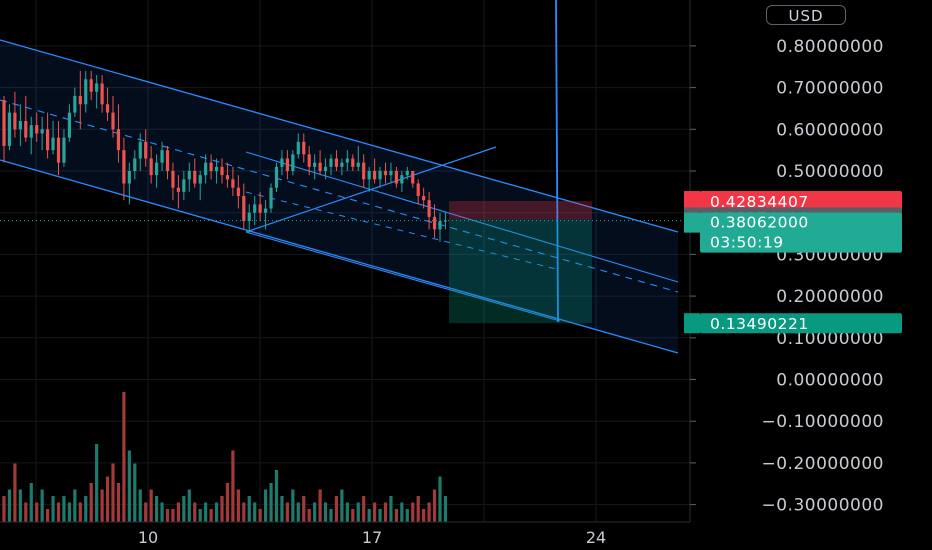 The image size is (932, 550). Describe the element at coordinates (372, 537) in the screenshot. I see `time-axis: 10 17 24` at that location.